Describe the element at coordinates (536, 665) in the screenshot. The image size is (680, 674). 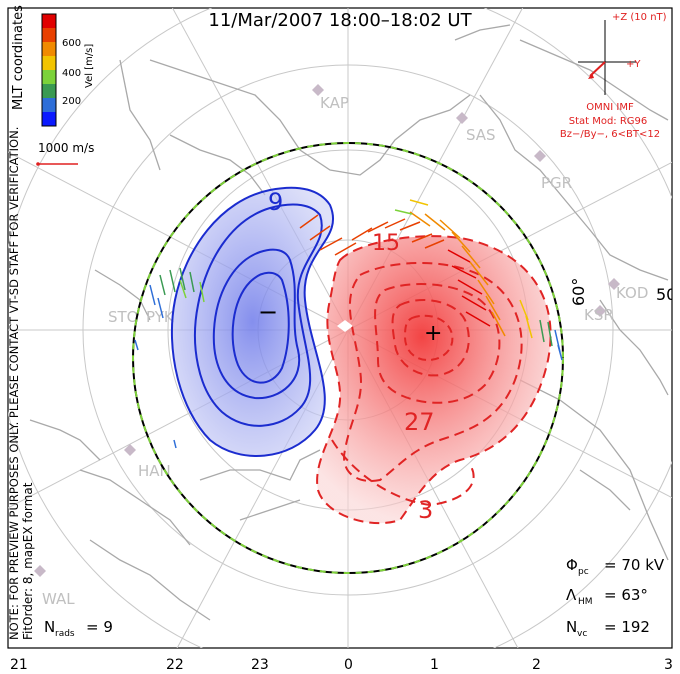
I see `mlt-tick: 2` at that location.